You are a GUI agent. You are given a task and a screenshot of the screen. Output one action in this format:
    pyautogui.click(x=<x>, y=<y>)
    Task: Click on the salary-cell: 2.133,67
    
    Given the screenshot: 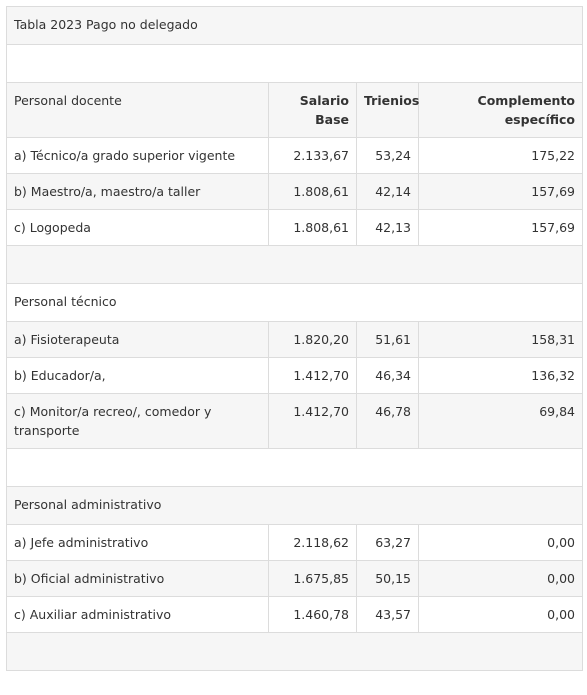 What is the action you would take?
    pyautogui.click(x=312, y=155)
    